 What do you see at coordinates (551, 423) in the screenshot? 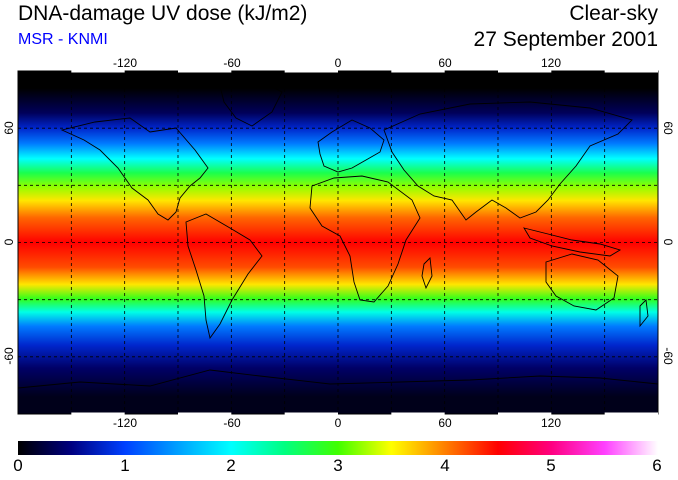
I see `lon-label-bottom: 120` at bounding box center [551, 423].